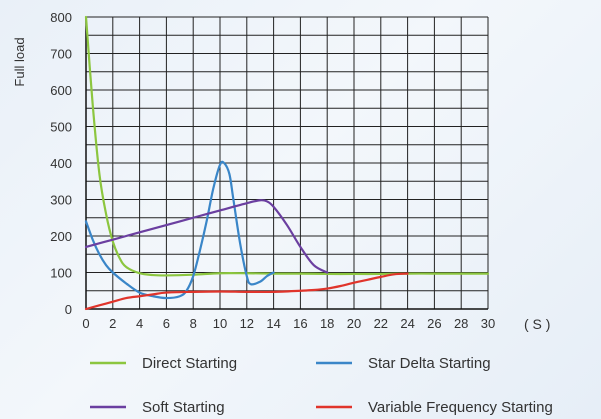 The width and height of the screenshot is (601, 419). What do you see at coordinates (381, 323) in the screenshot?
I see `x-tick-label: 22` at bounding box center [381, 323].